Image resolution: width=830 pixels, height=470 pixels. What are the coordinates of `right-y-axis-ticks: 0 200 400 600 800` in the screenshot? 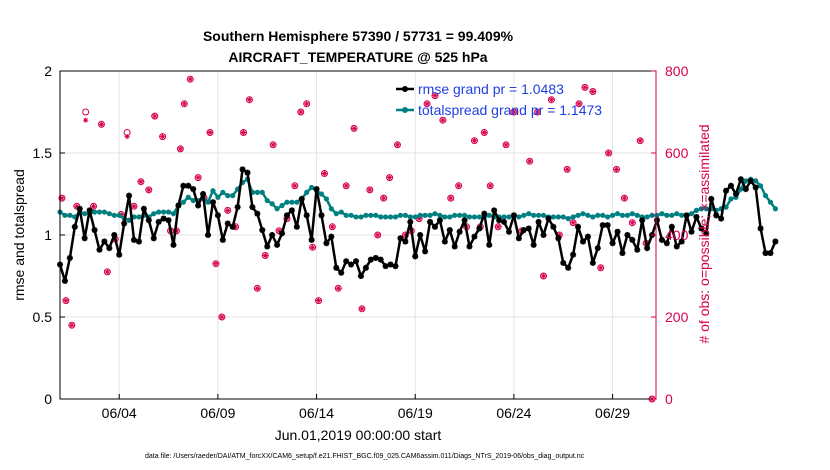 It's located at (670, 235).